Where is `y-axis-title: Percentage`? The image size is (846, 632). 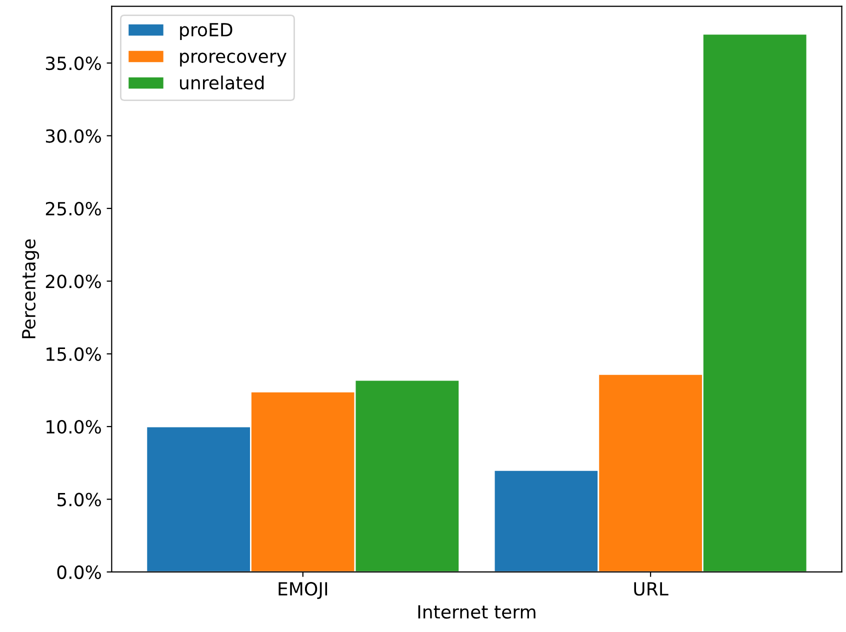 y-axis-title: Percentage is located at coordinates (31, 288).